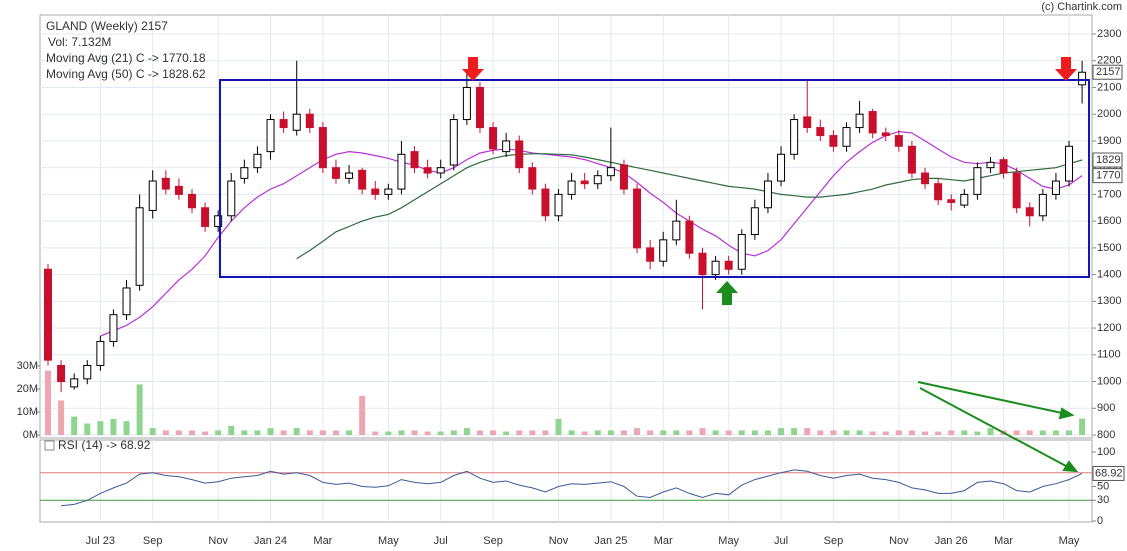  What do you see at coordinates (1081, 7) in the screenshot?
I see `credit: (c) Chartink.com` at bounding box center [1081, 7].